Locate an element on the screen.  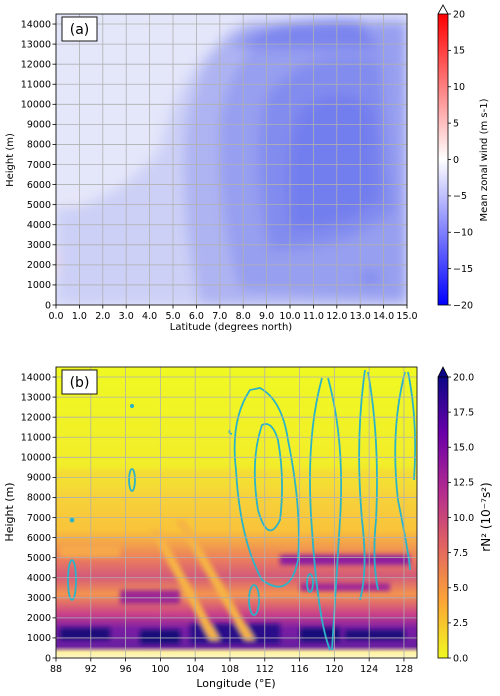
panel-b-ylabel: Height (m) is located at coordinates (9, 511).